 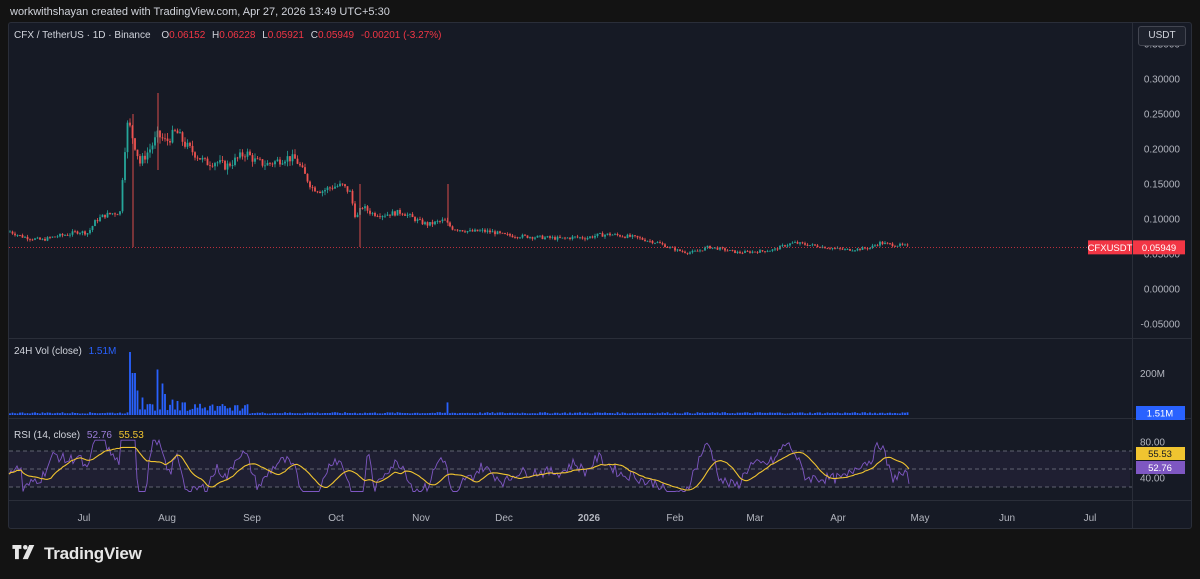 What do you see at coordinates (84, 518) in the screenshot?
I see `time-tick-label: Jul` at bounding box center [84, 518].